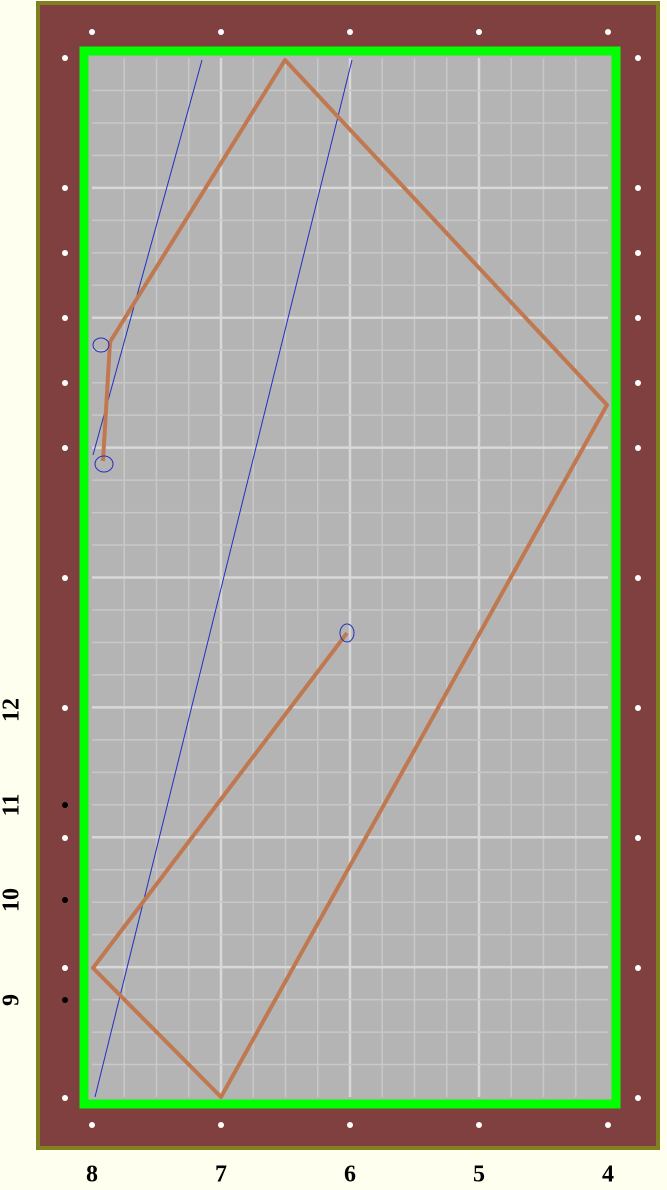 This screenshot has width=667, height=1190. What do you see at coordinates (12, 710) in the screenshot?
I see `side-label: 12` at bounding box center [12, 710].